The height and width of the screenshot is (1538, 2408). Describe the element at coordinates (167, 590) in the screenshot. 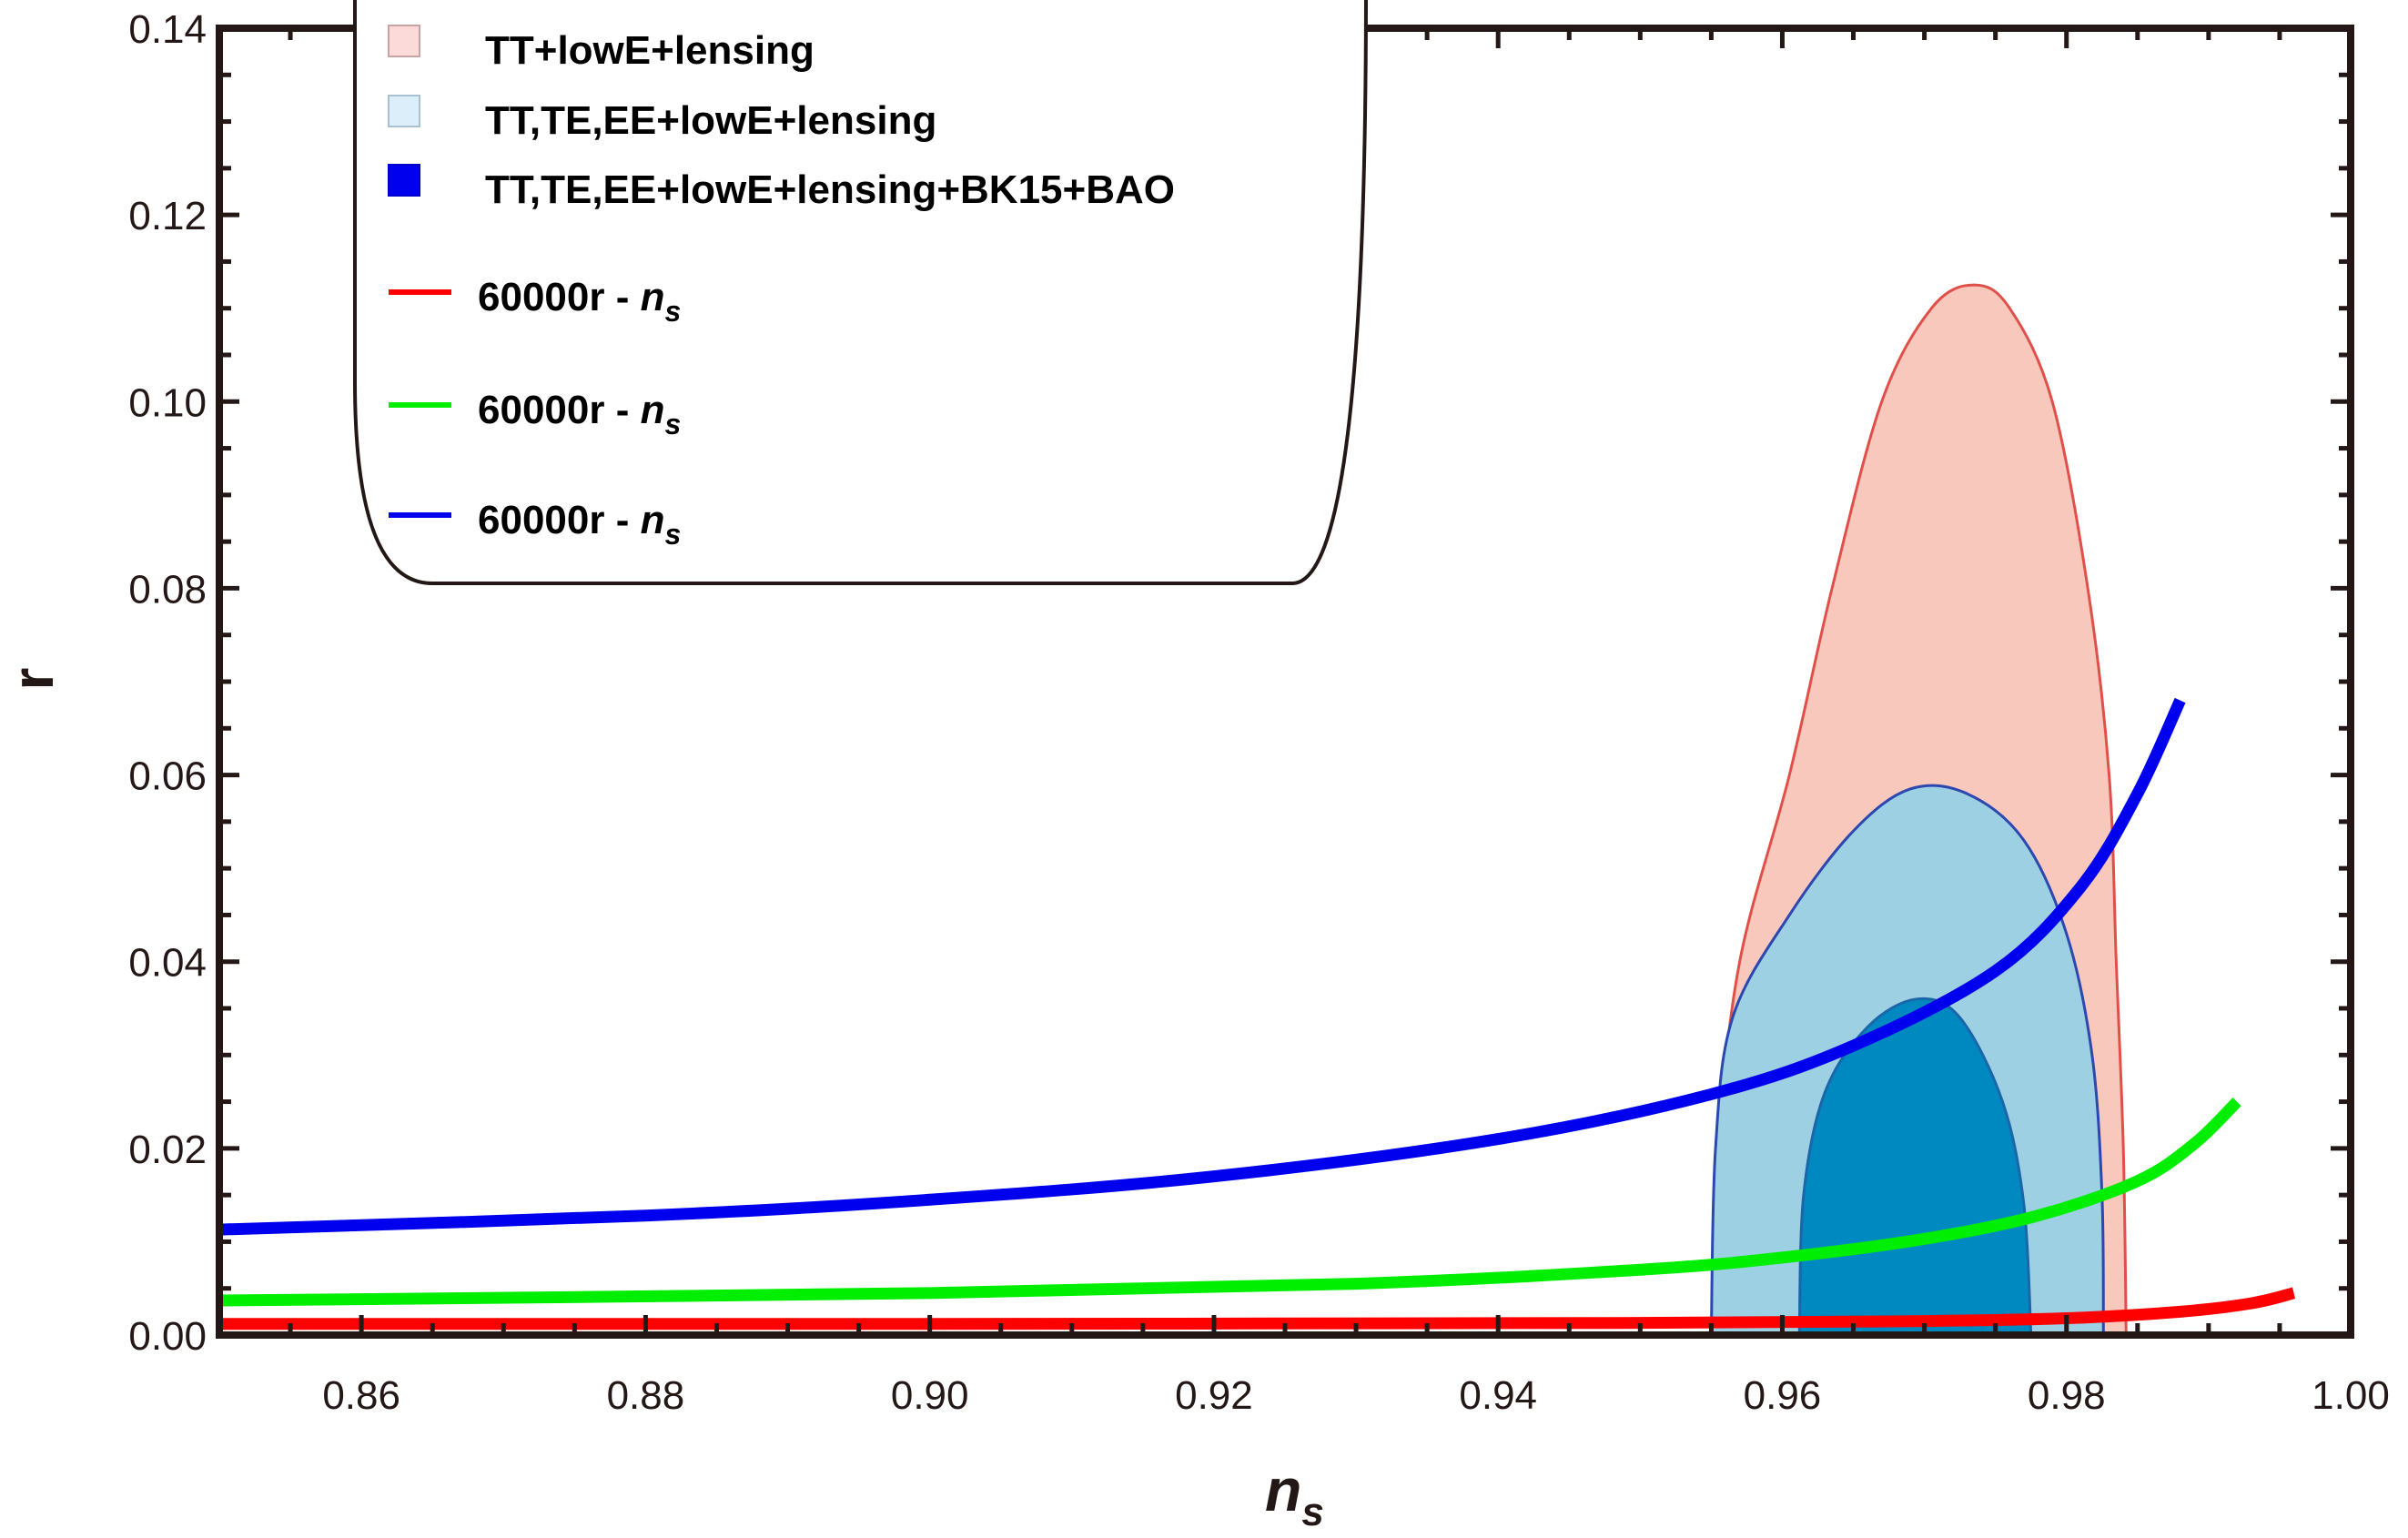

I see `y-tick-label: 0.08` at that location.